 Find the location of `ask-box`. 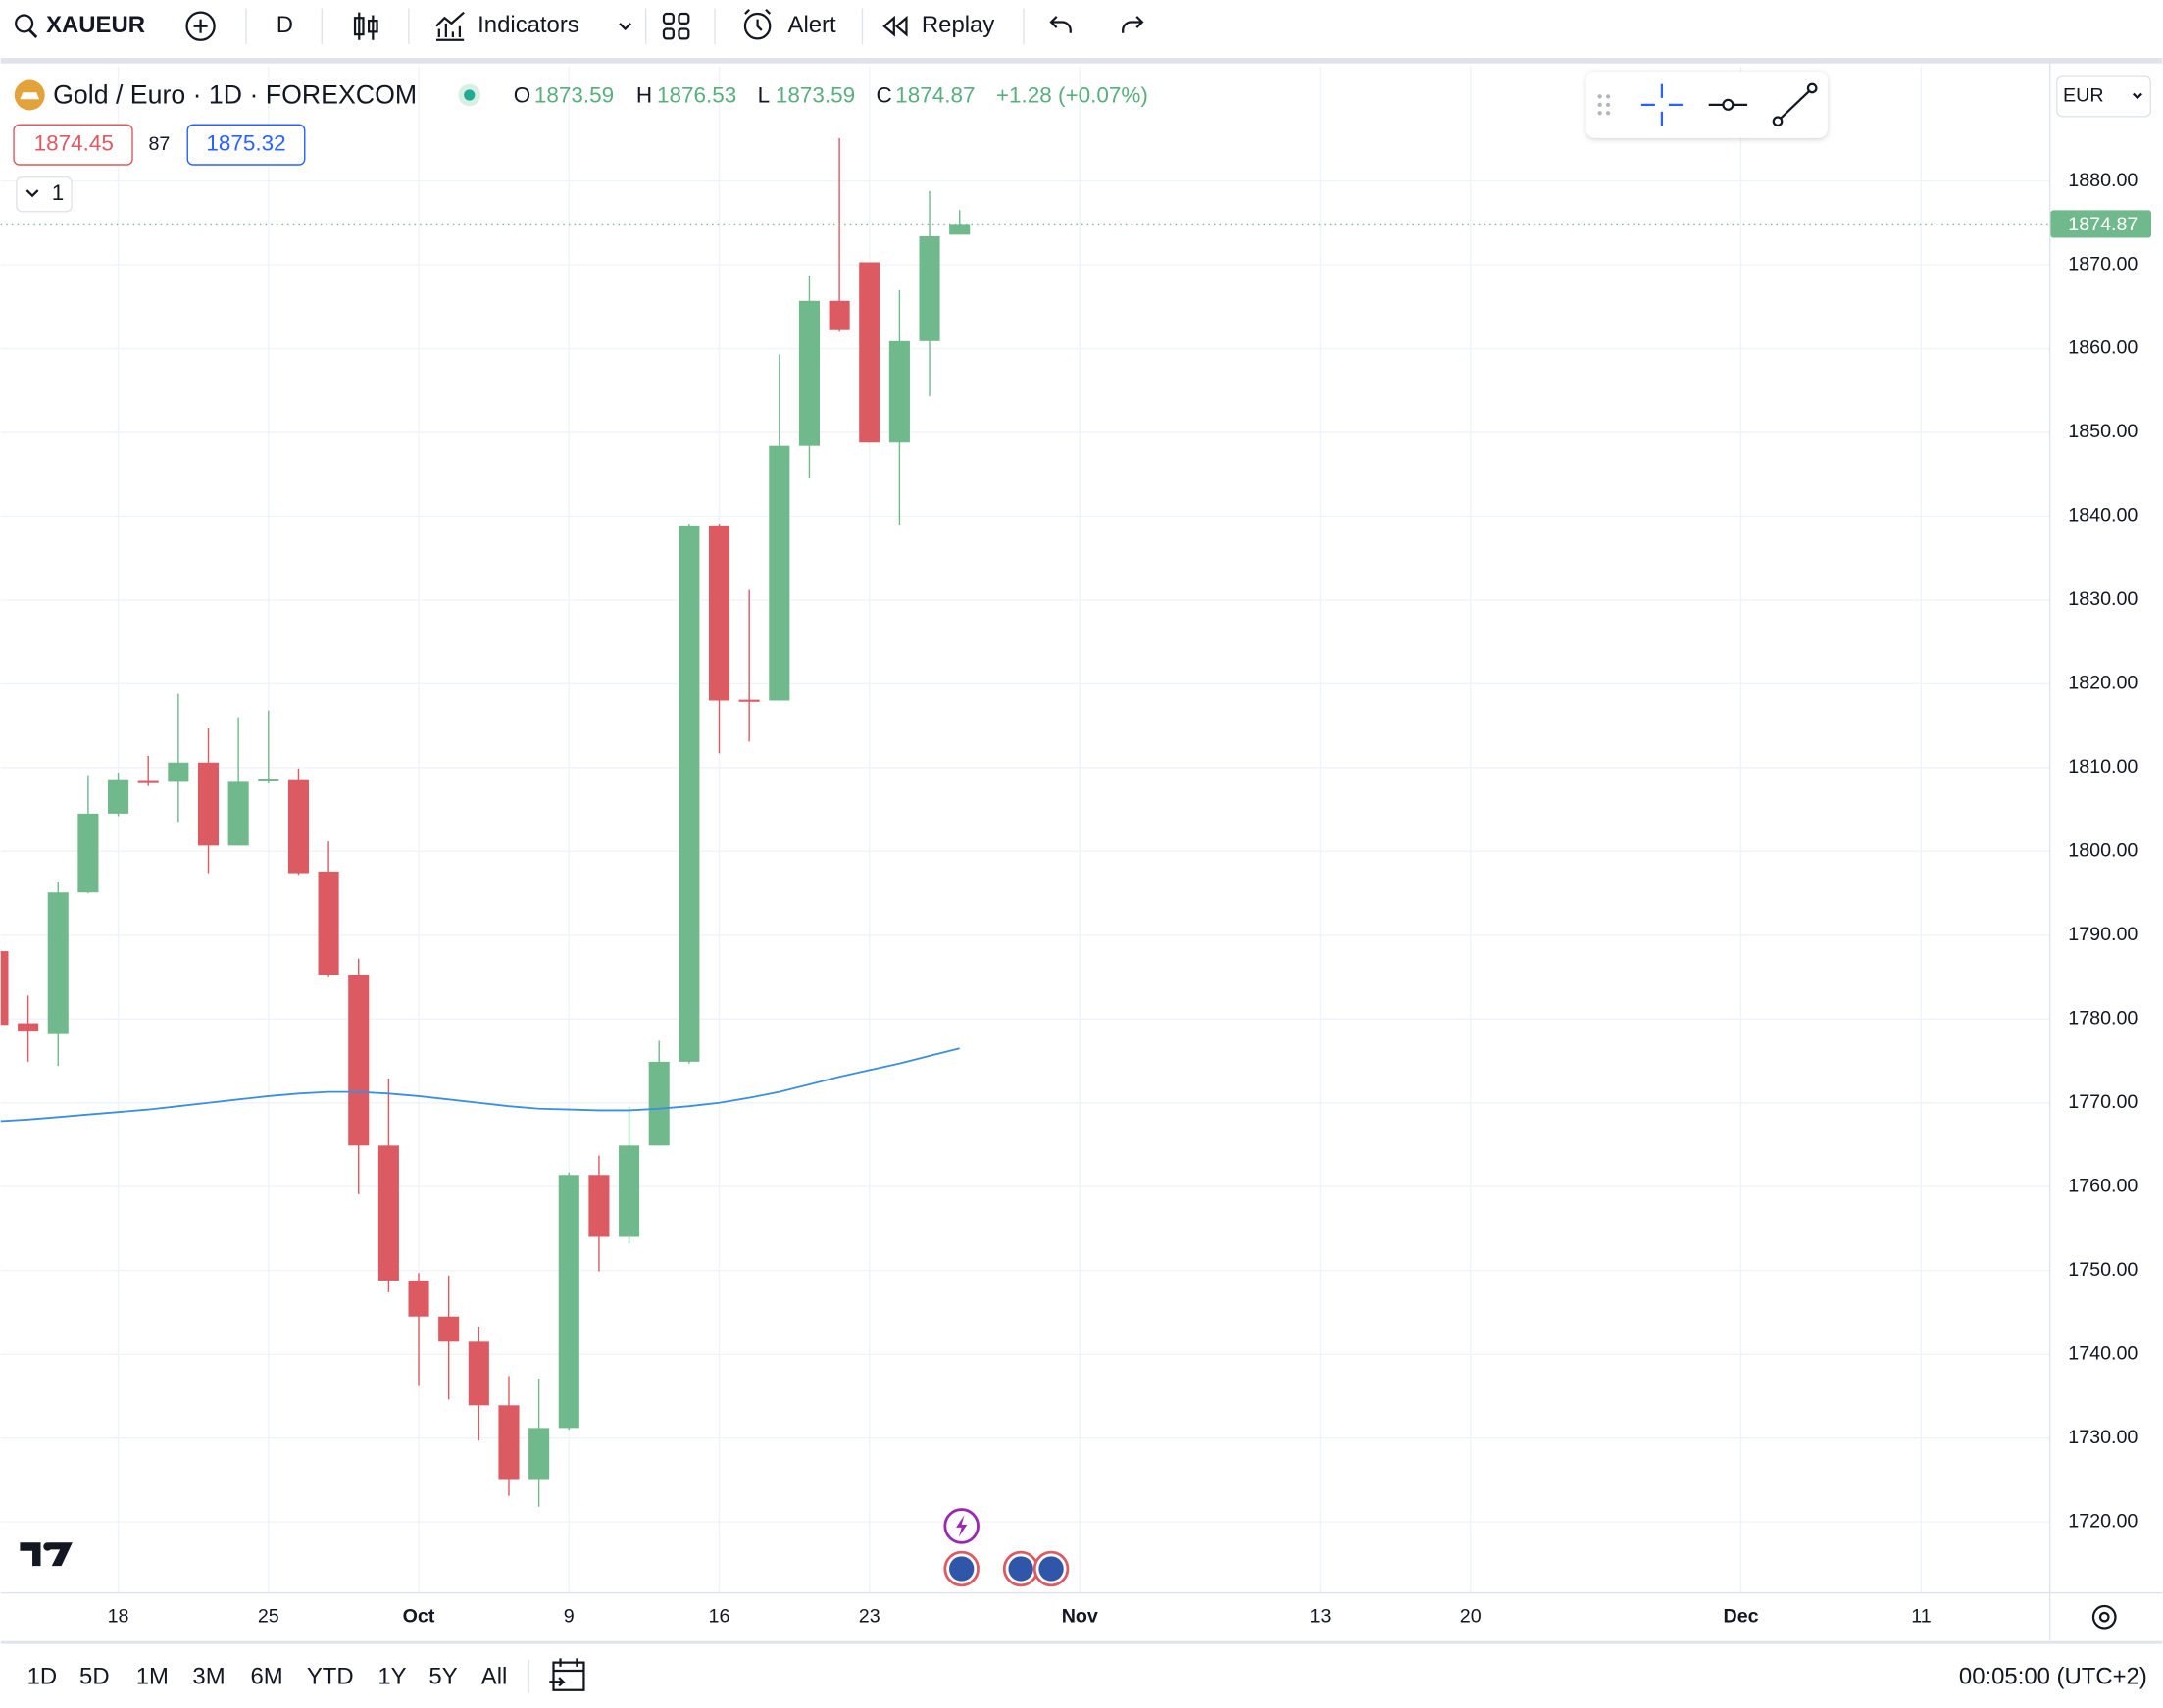

ask-box is located at coordinates (246, 145).